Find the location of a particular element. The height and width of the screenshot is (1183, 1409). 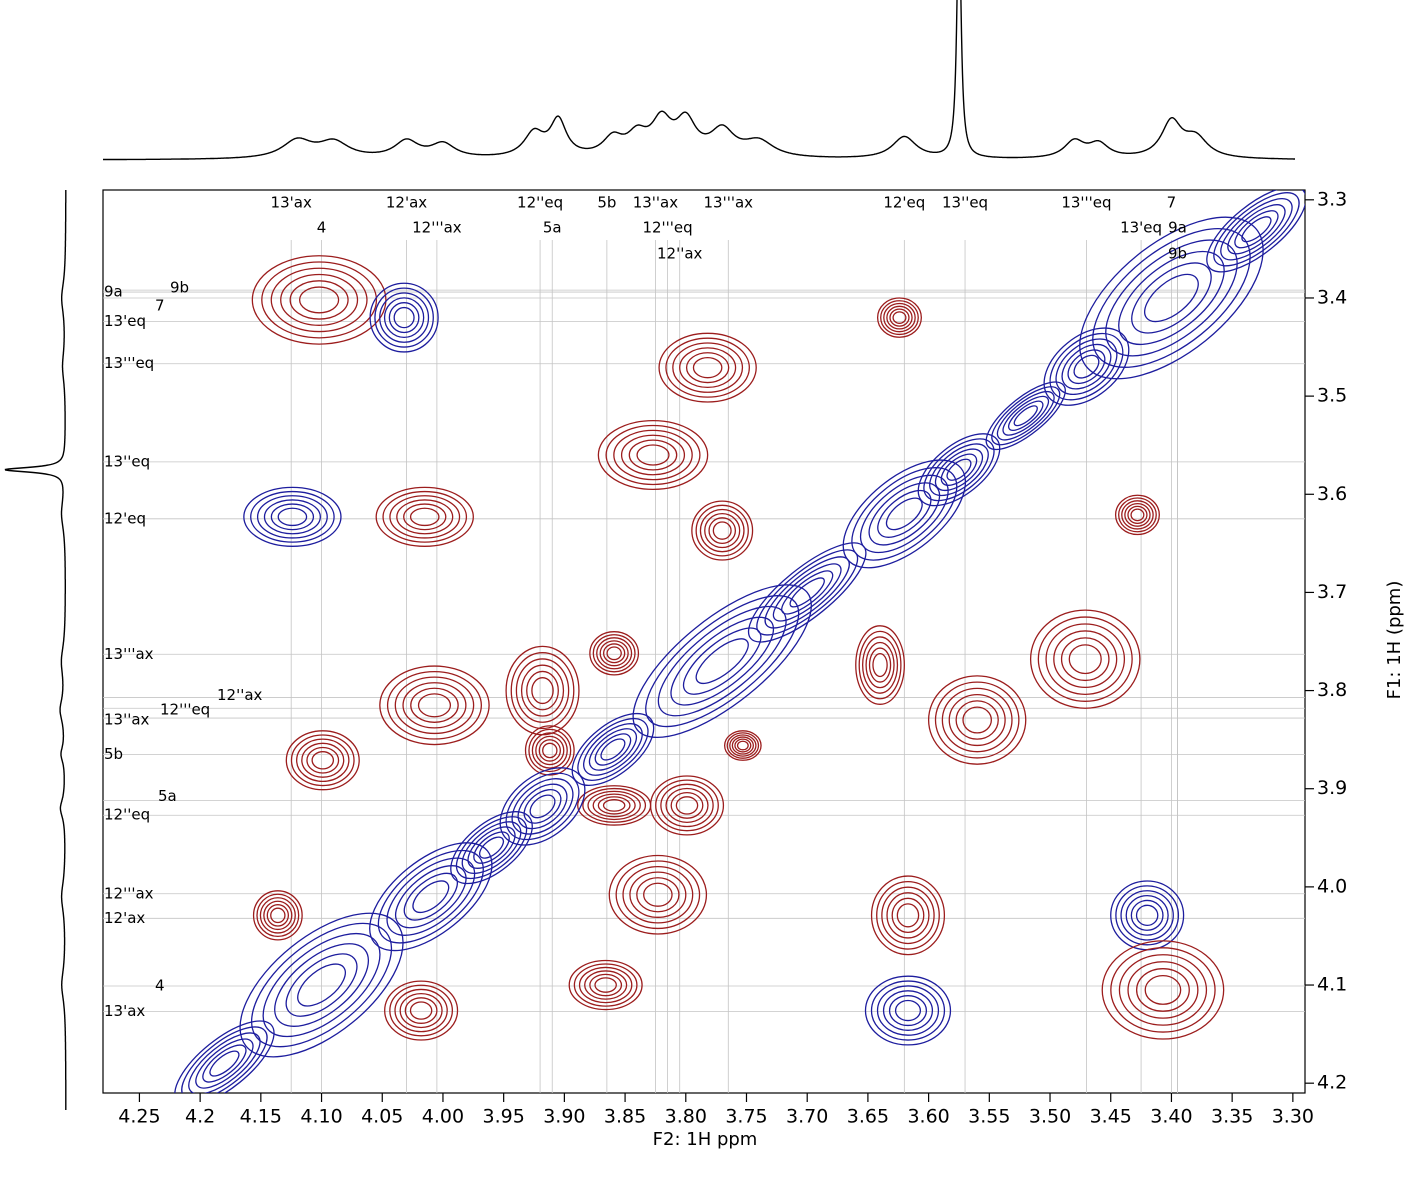

x-tick-label: 3.80 is located at coordinates (686, 1117).